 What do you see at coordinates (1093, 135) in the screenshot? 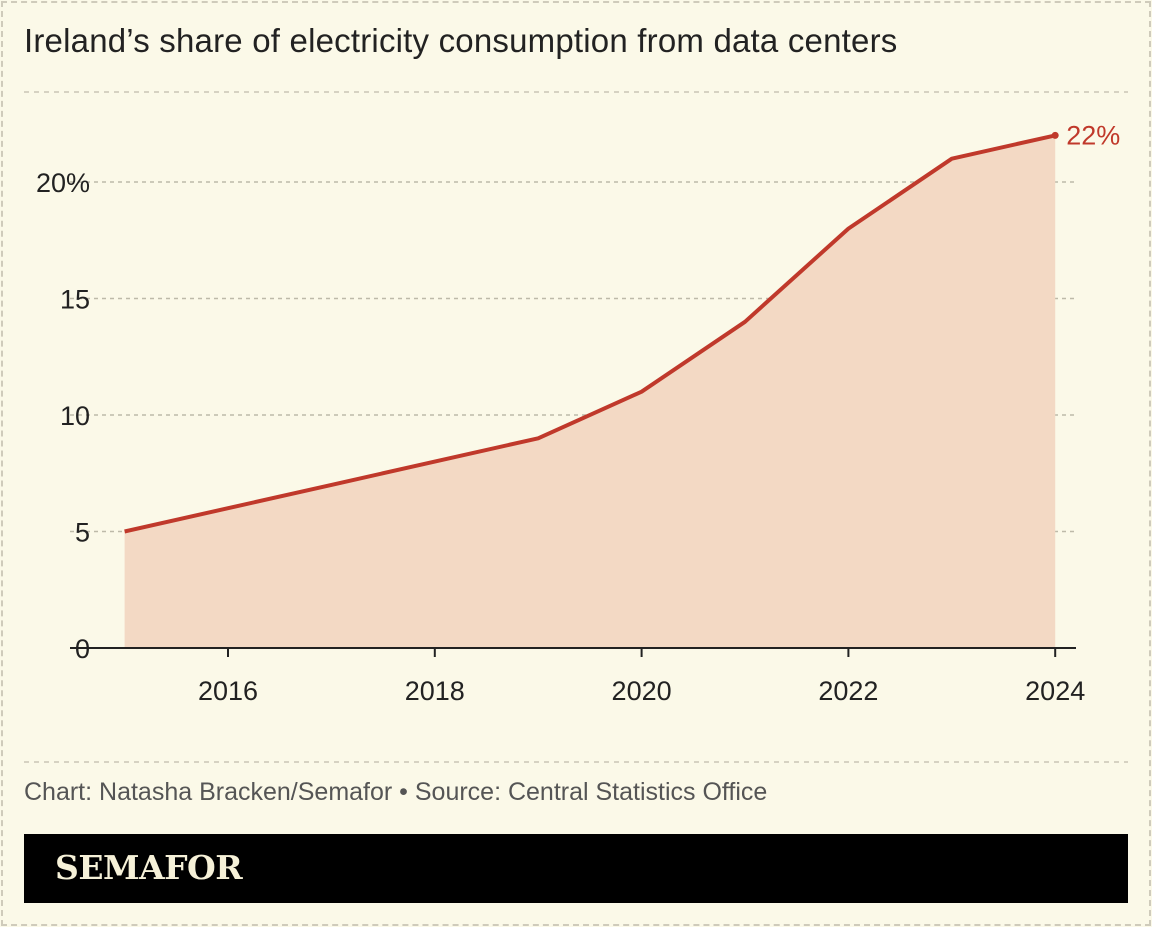
I see `end-value-label: 22%` at bounding box center [1093, 135].